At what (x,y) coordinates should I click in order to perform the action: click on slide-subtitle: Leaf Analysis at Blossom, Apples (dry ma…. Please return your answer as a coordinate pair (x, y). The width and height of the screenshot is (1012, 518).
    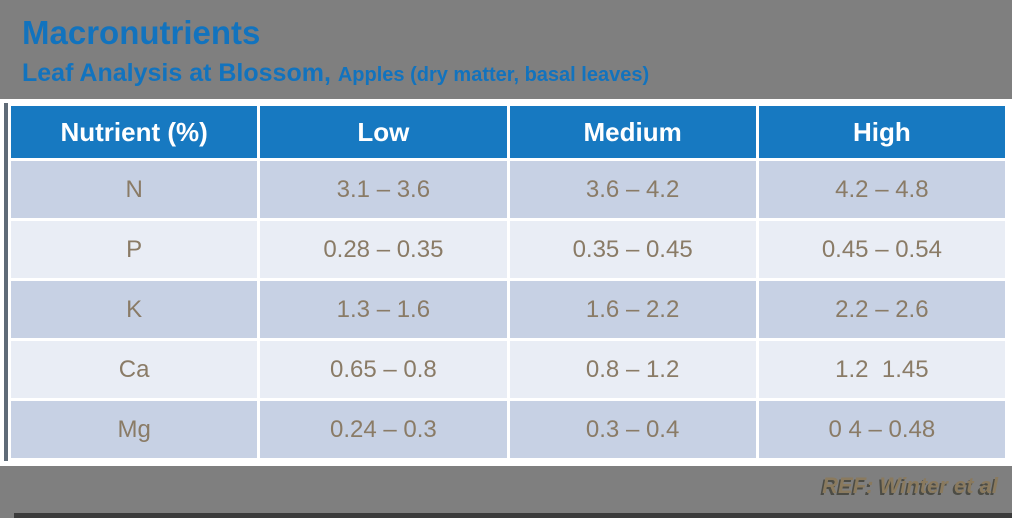
    Looking at the image, I should click on (335, 73).